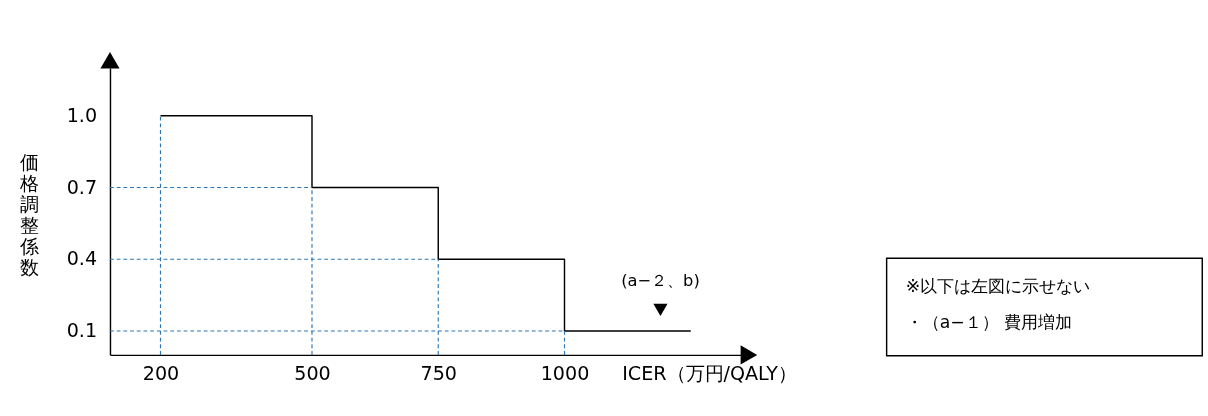 This screenshot has height=416, width=1208. What do you see at coordinates (82, 331) in the screenshot?
I see `y-tick-label: 0.1` at bounding box center [82, 331].